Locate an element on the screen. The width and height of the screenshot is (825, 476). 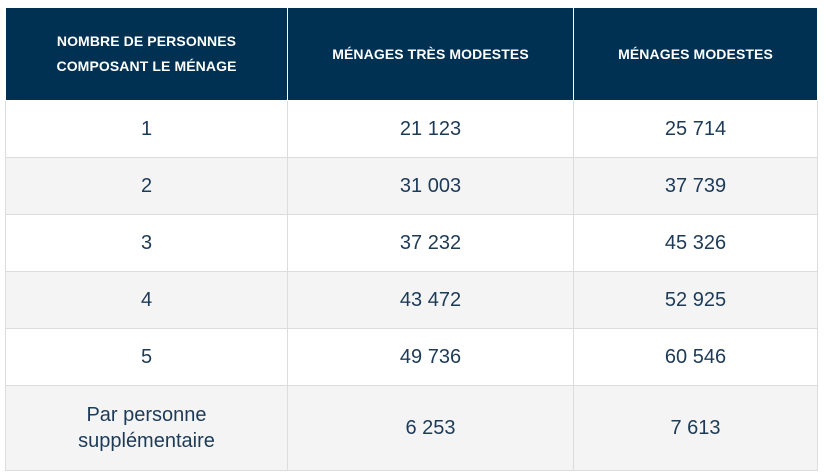
cell-very-modest-value: 6 253 is located at coordinates (430, 428).